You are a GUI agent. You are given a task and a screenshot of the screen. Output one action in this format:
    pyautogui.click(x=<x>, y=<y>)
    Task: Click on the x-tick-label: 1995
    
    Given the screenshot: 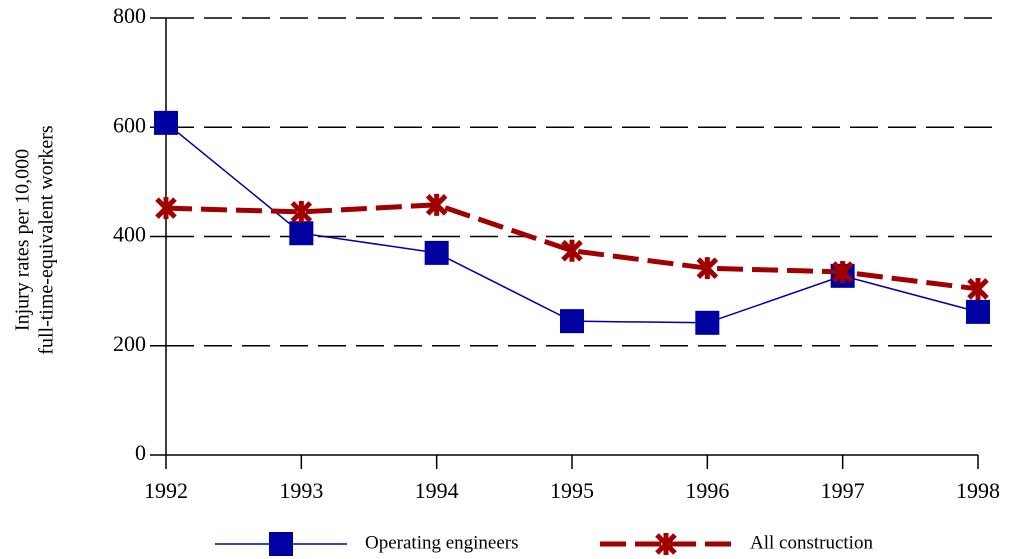 What is the action you would take?
    pyautogui.click(x=572, y=490)
    